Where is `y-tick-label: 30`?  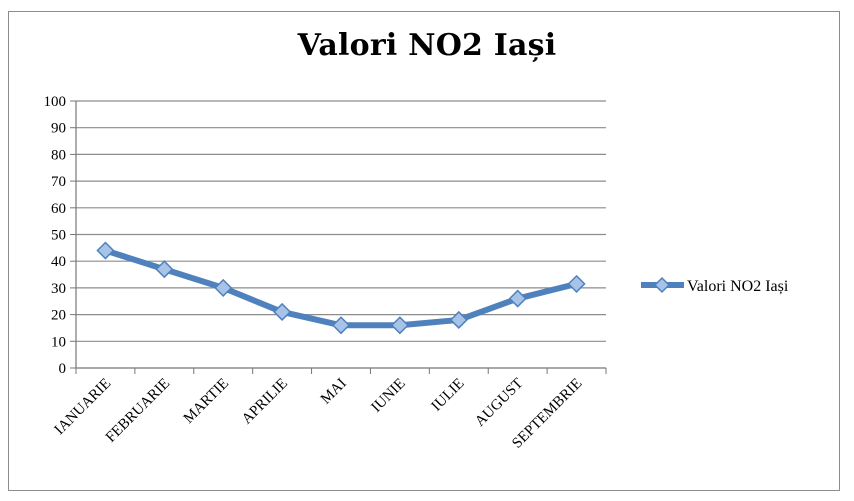
y-tick-label: 30 is located at coordinates (58, 289).